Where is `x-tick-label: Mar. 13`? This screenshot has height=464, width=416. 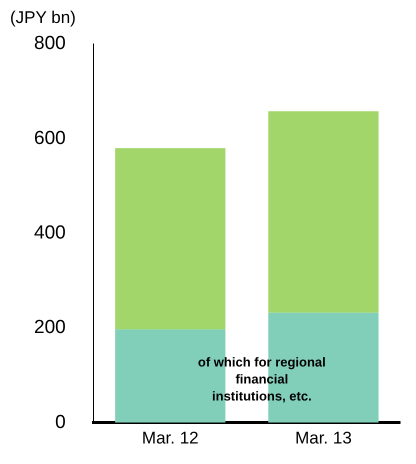 x-tick-label: Mar. 13 is located at coordinates (323, 438).